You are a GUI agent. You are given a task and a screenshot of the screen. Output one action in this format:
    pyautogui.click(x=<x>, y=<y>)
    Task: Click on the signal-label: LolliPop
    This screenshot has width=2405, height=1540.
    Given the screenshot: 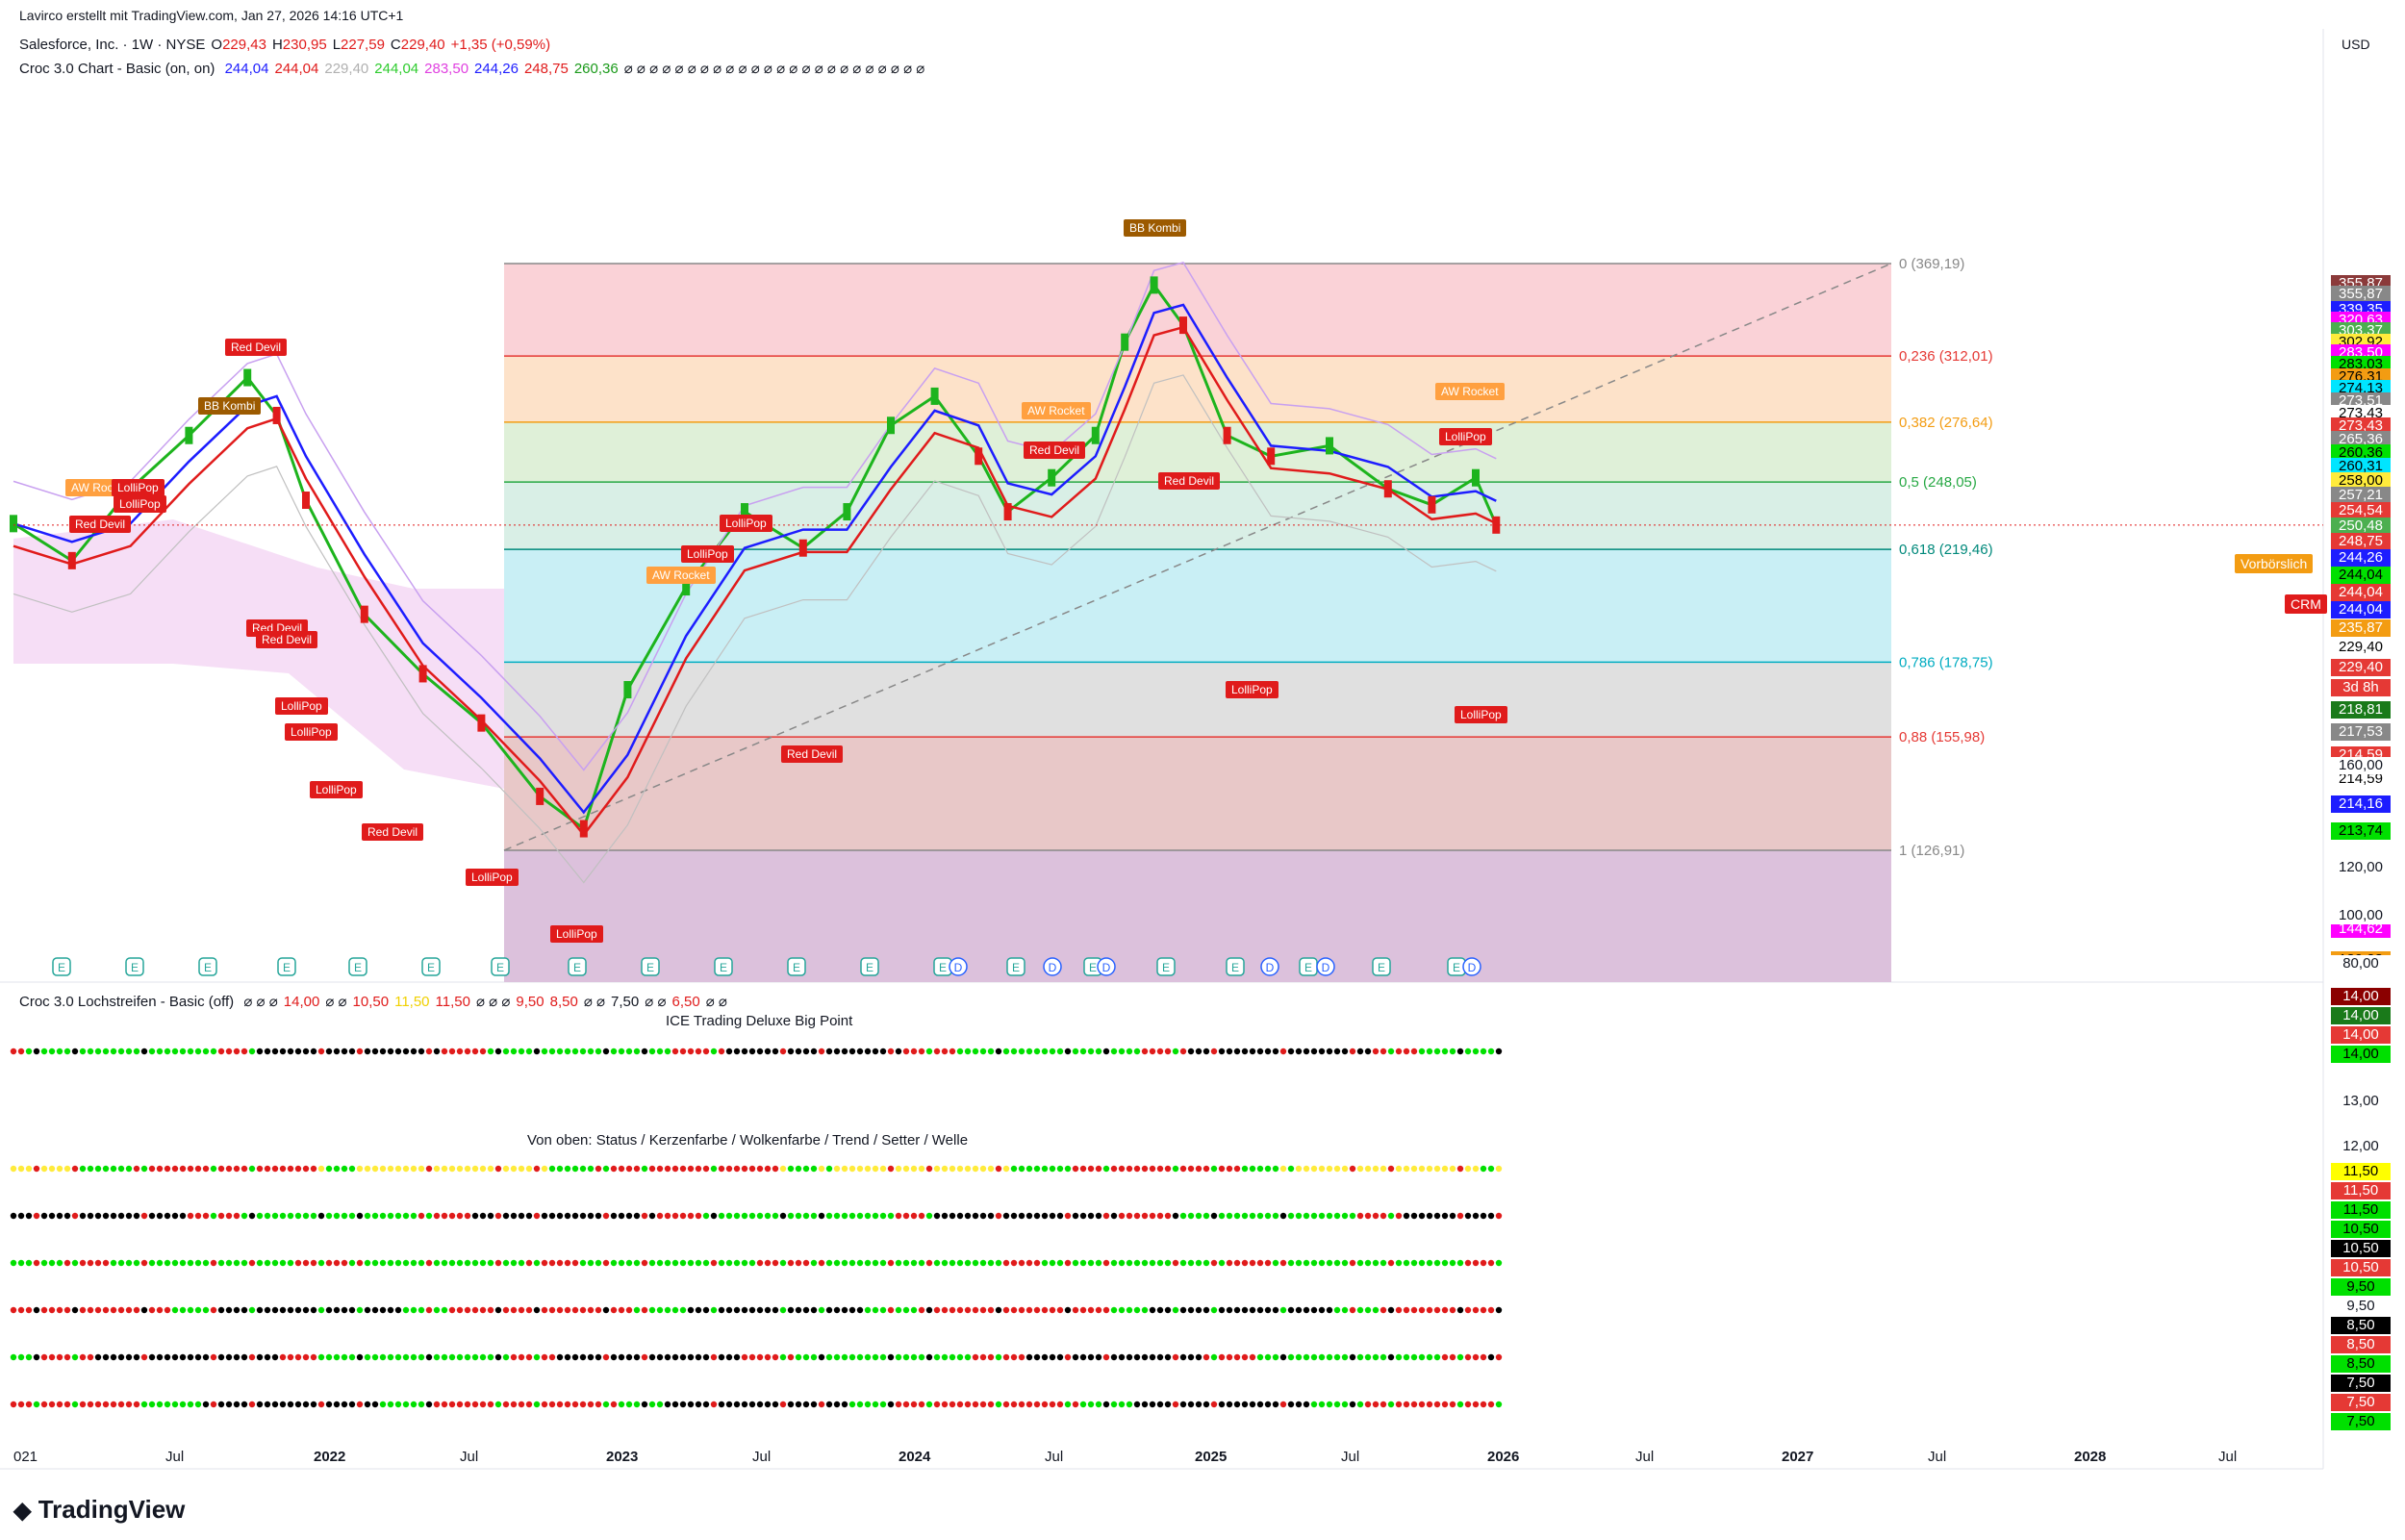 What is the action you would take?
    pyautogui.click(x=492, y=877)
    